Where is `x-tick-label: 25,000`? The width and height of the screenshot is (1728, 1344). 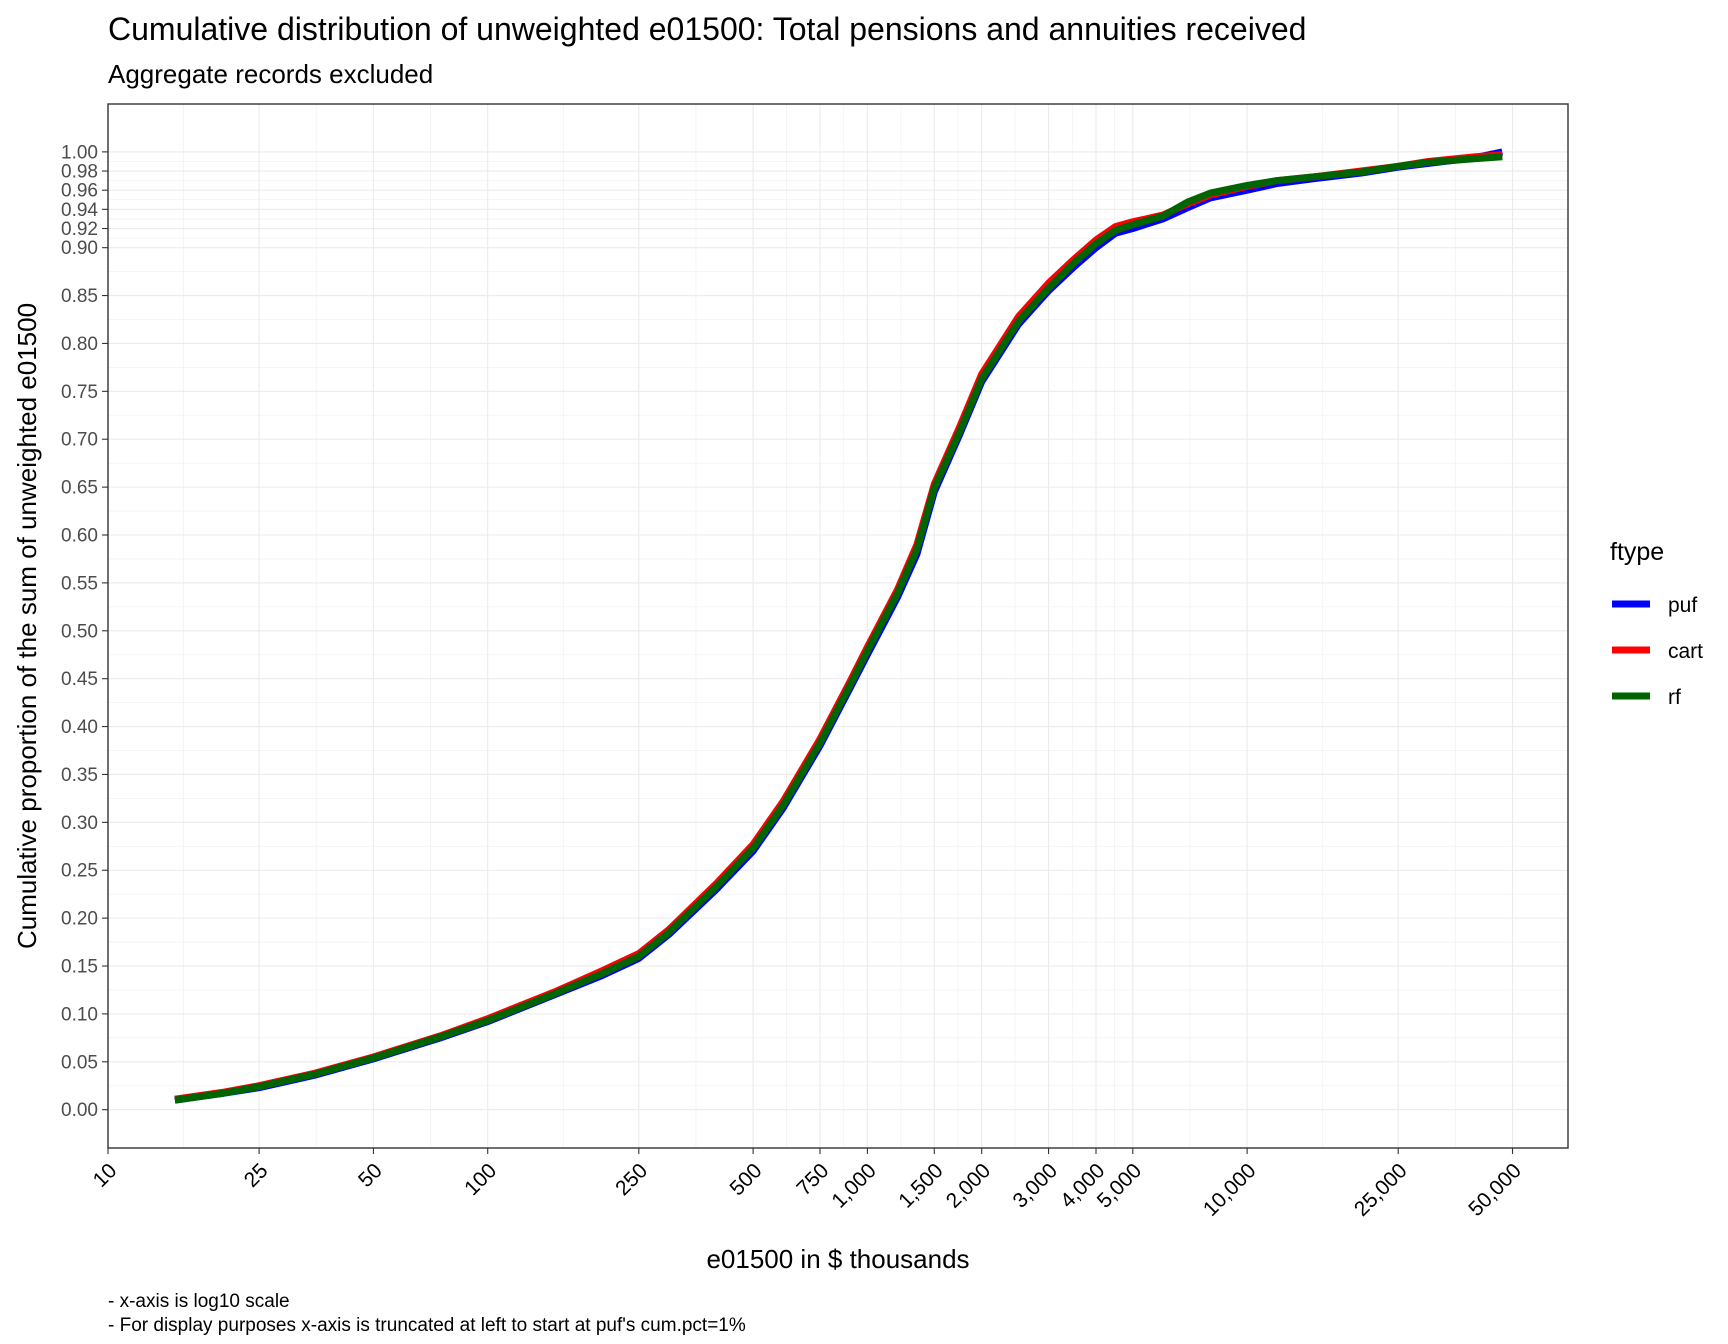
x-tick-label: 25,000 is located at coordinates (1381, 1190).